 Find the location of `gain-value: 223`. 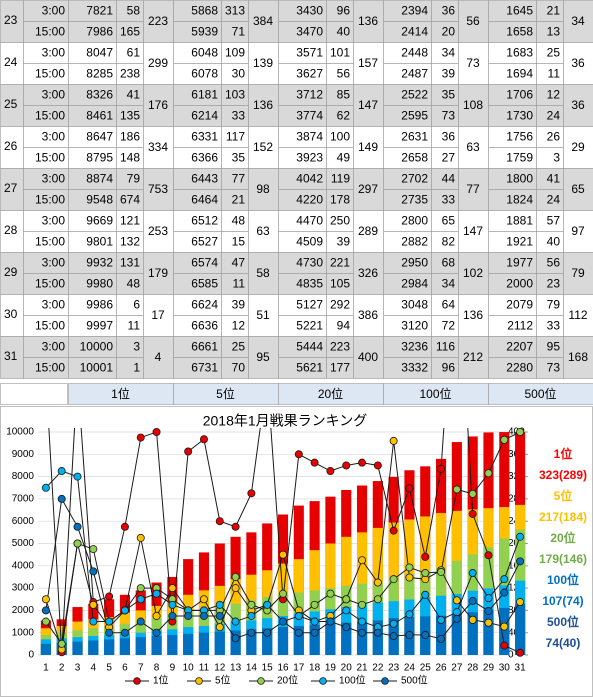

gain-value: 223 is located at coordinates (158, 21).